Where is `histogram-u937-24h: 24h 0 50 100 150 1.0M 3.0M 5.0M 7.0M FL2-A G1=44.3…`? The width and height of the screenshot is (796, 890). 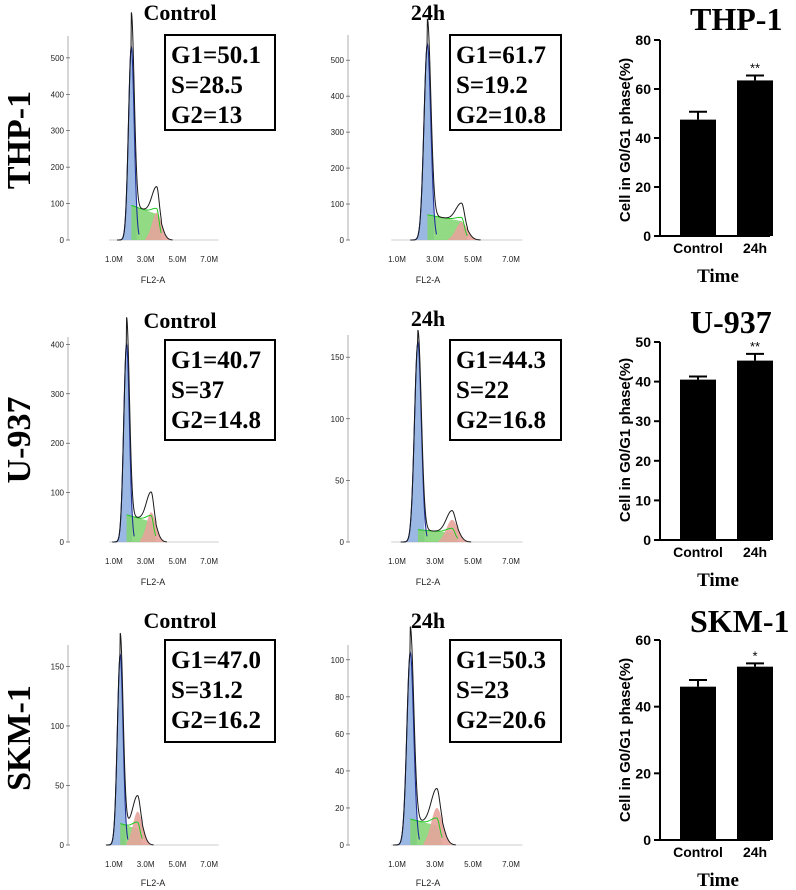
histogram-u937-24h: 24h 0 50 100 150 1.0M 3.0M 5.0M 7.0M FL2-A G1=44.3… is located at coordinates (446, 446).